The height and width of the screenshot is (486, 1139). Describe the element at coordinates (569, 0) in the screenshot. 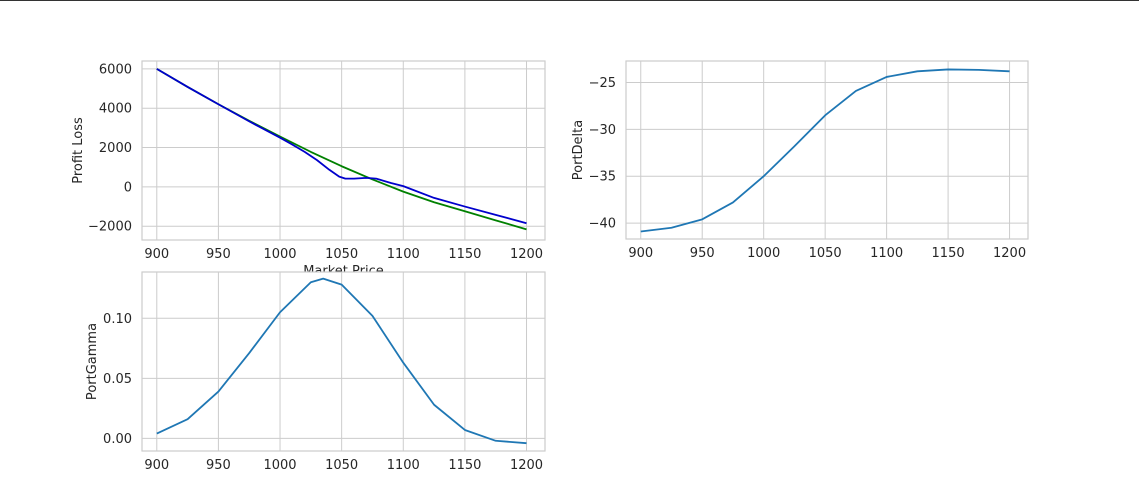

I see `window-top-border` at that location.